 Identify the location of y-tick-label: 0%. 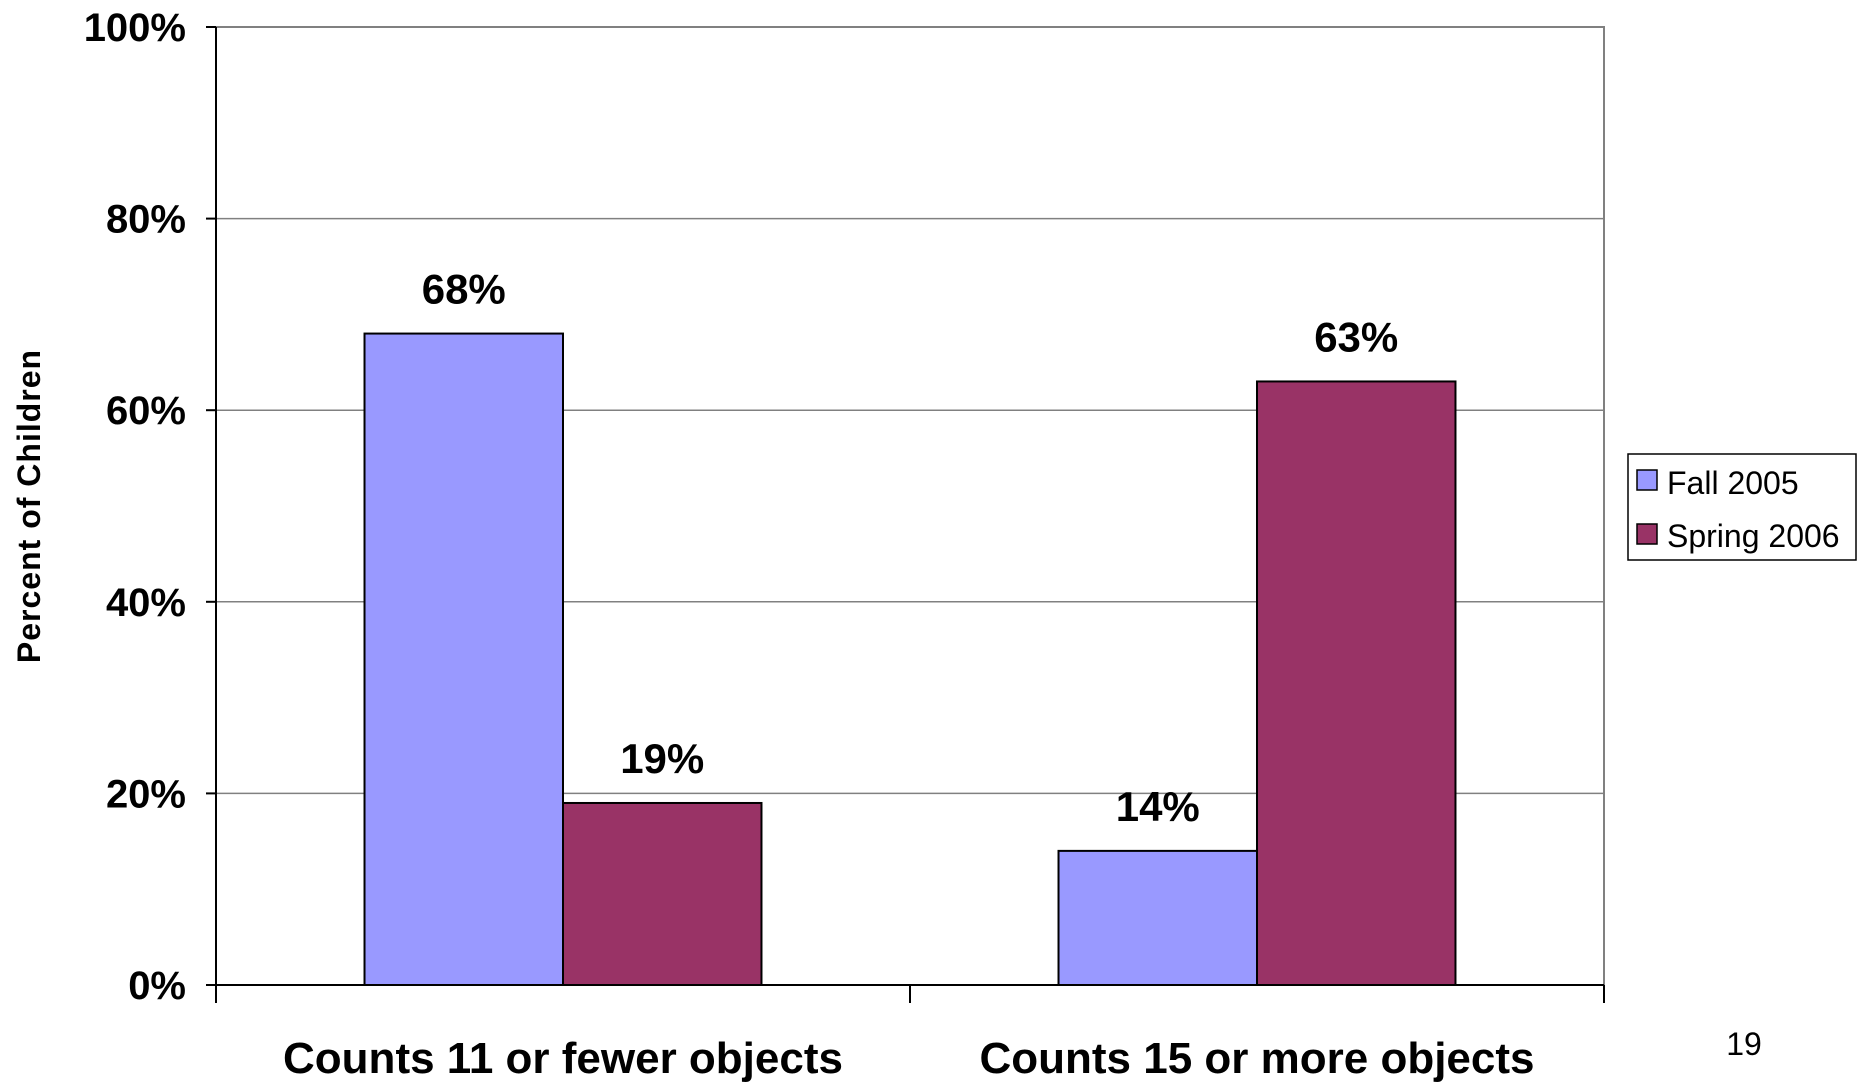
(157, 986).